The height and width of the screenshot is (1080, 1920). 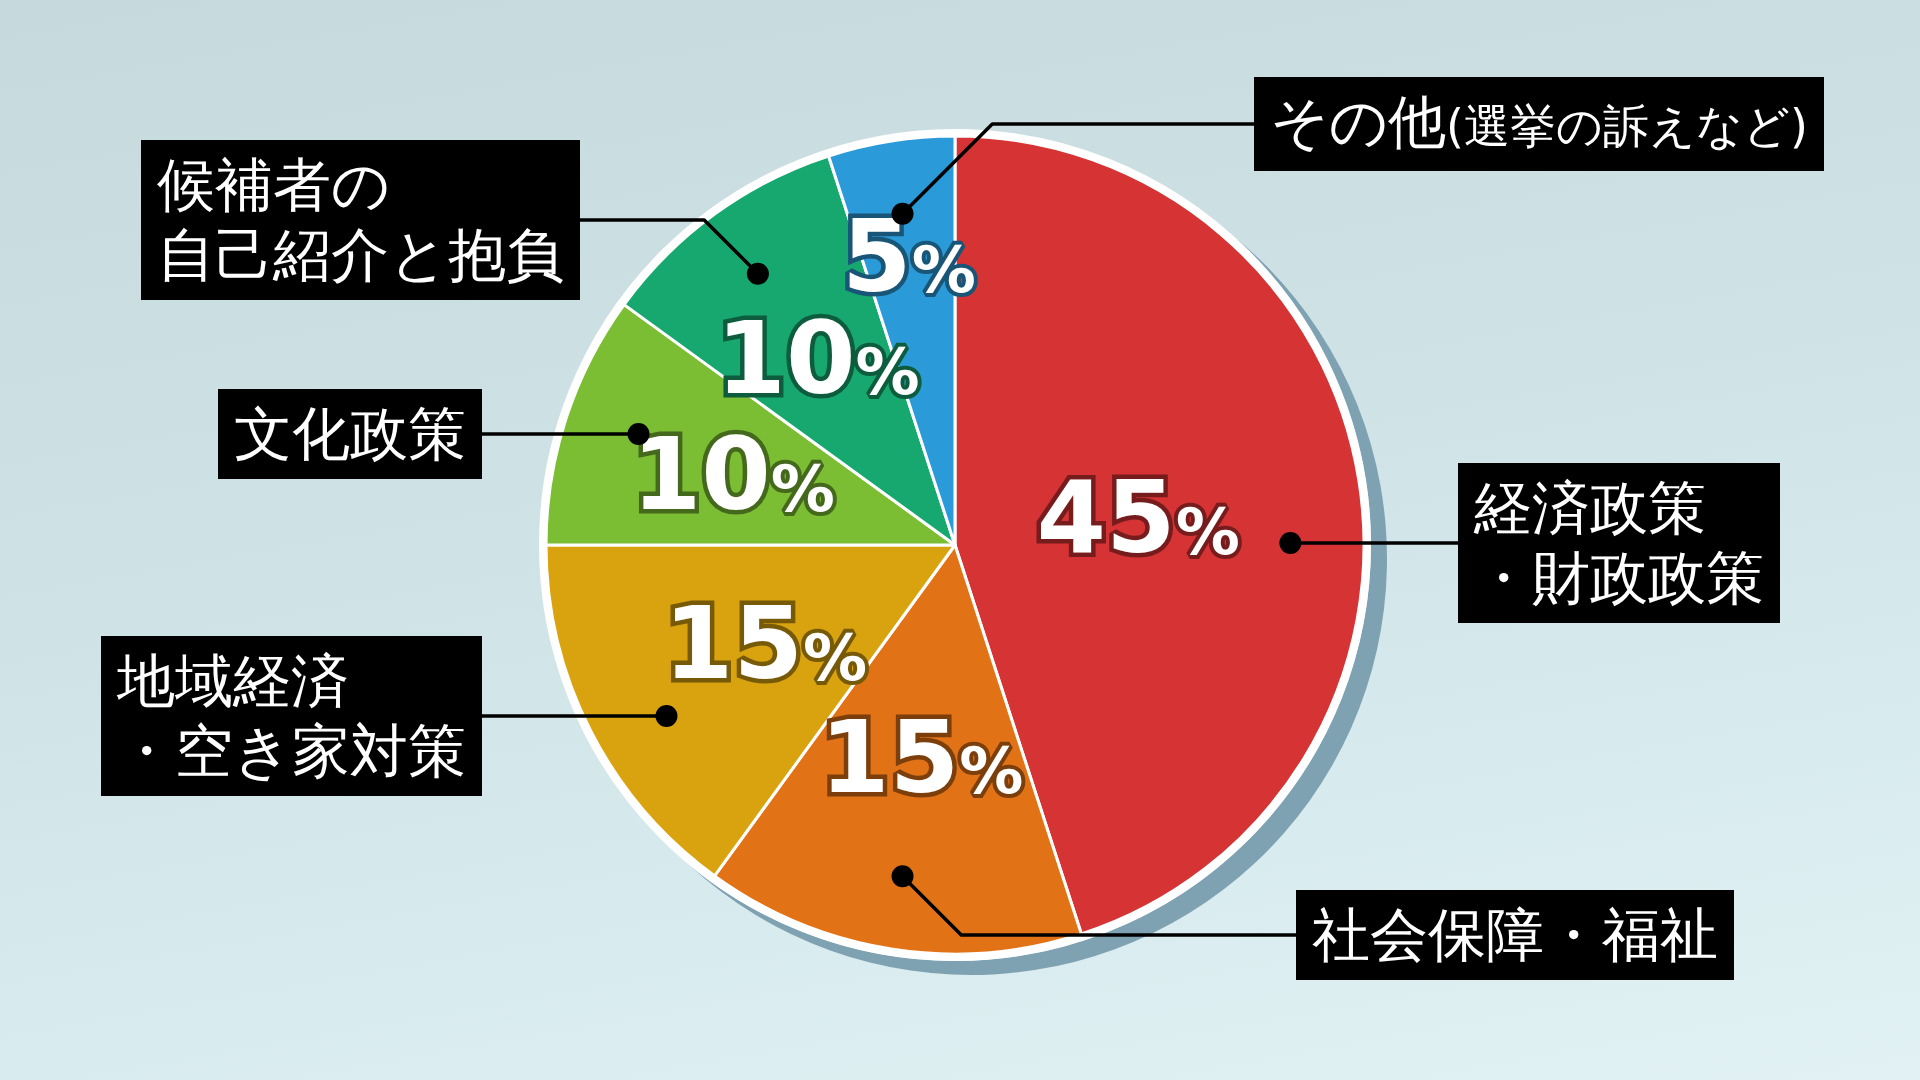 What do you see at coordinates (1138, 518) in the screenshot?
I see `data-label: 45%` at bounding box center [1138, 518].